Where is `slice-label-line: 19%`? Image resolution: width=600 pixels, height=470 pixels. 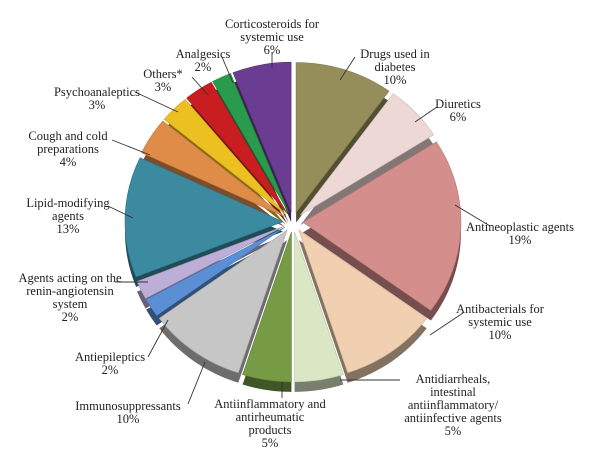
slice-label-line: 19% is located at coordinates (520, 240).